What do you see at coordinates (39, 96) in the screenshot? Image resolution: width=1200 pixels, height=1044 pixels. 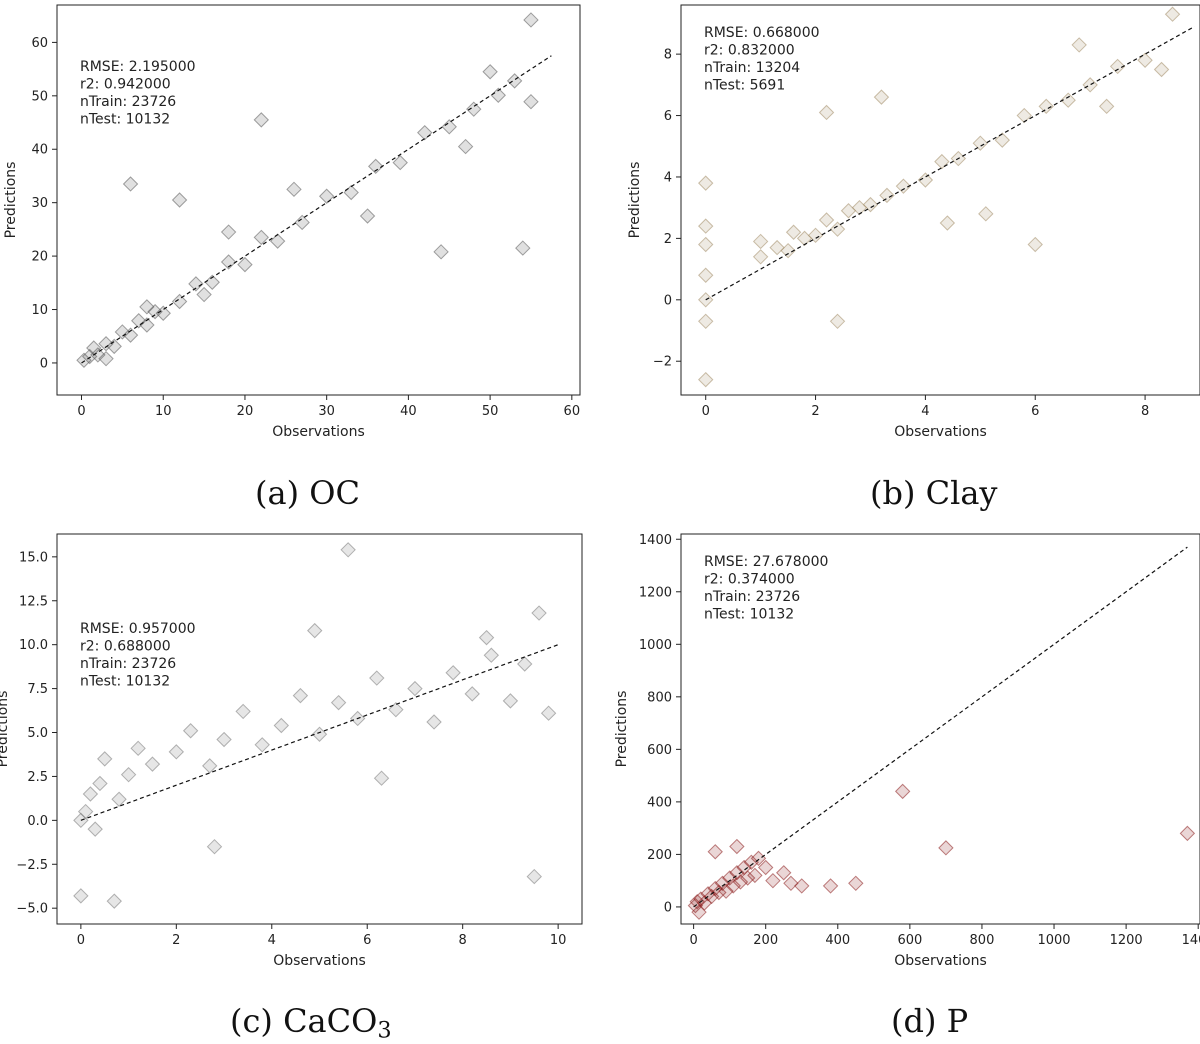 I see `y-tick-label: 50` at bounding box center [39, 96].